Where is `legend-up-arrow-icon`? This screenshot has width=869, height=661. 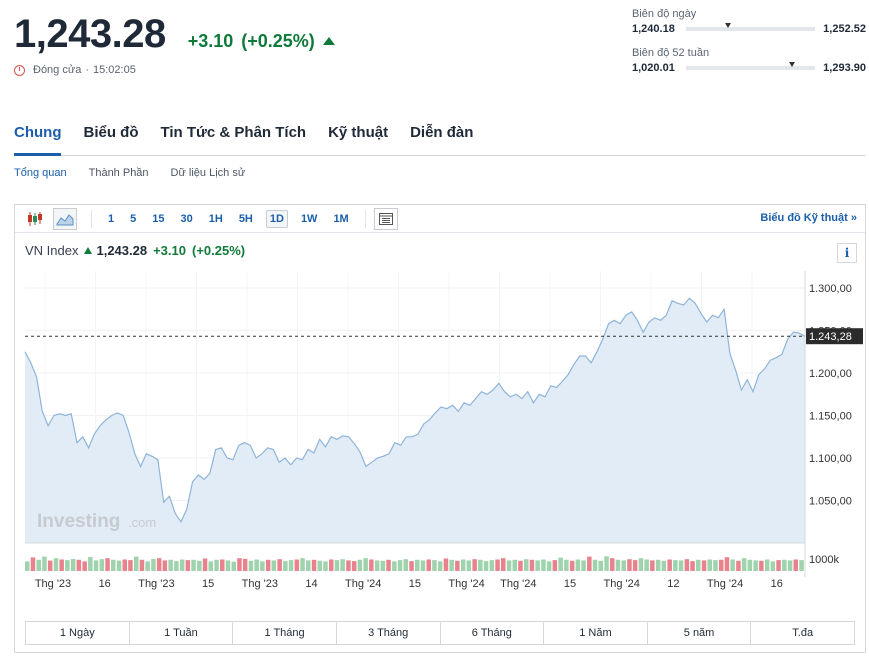
legend-up-arrow-icon is located at coordinates (88, 250).